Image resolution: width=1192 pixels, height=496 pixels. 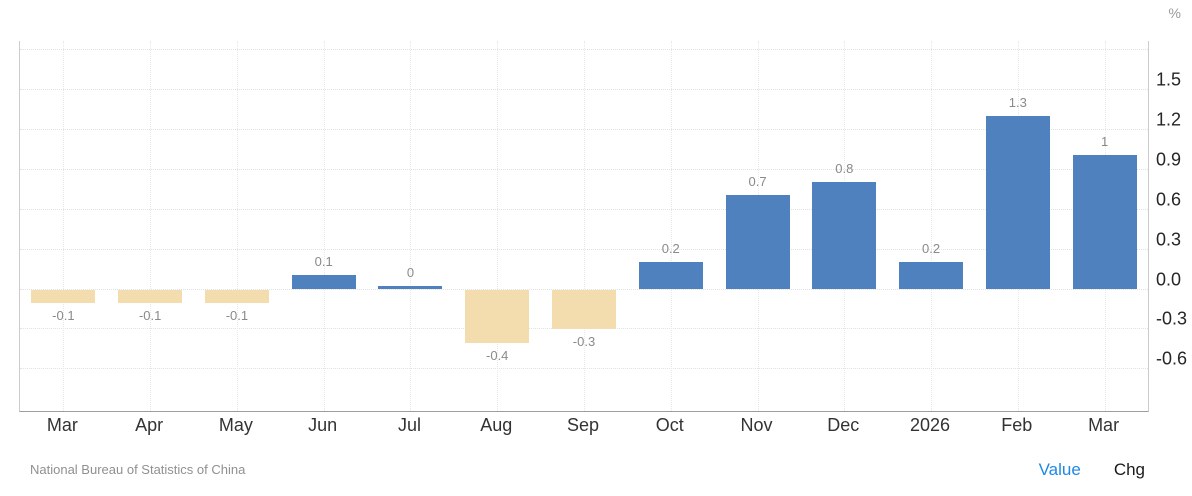 What do you see at coordinates (1174, 226) in the screenshot?
I see `y-axis-labels: 1.5 1.2 0.9 0.6 0.3 0.0 -0.3 -0.6` at bounding box center [1174, 226].